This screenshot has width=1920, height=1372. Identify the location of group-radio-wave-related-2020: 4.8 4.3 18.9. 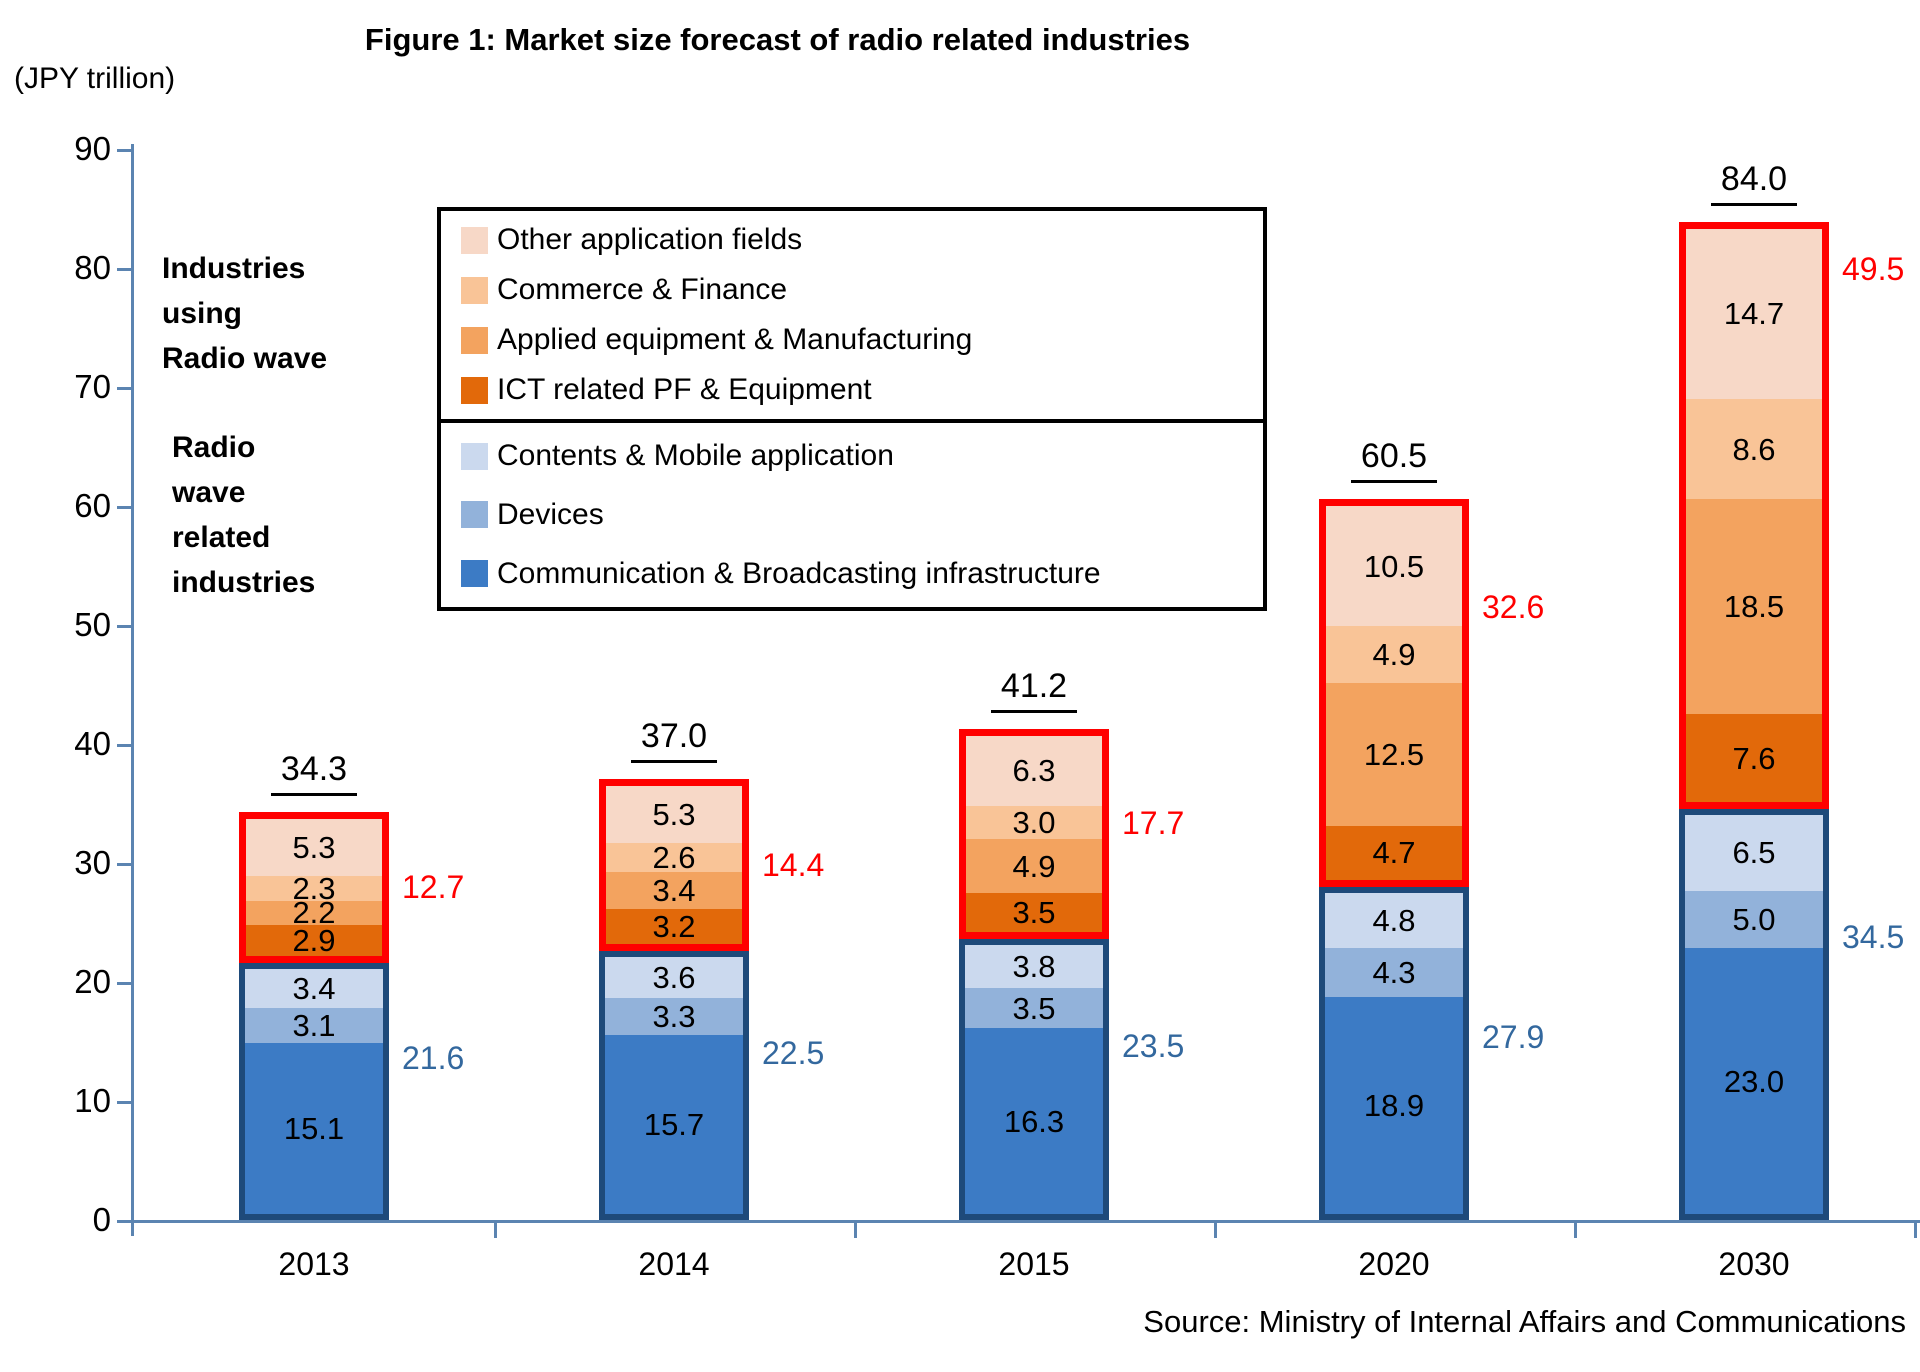
(1394, 1053).